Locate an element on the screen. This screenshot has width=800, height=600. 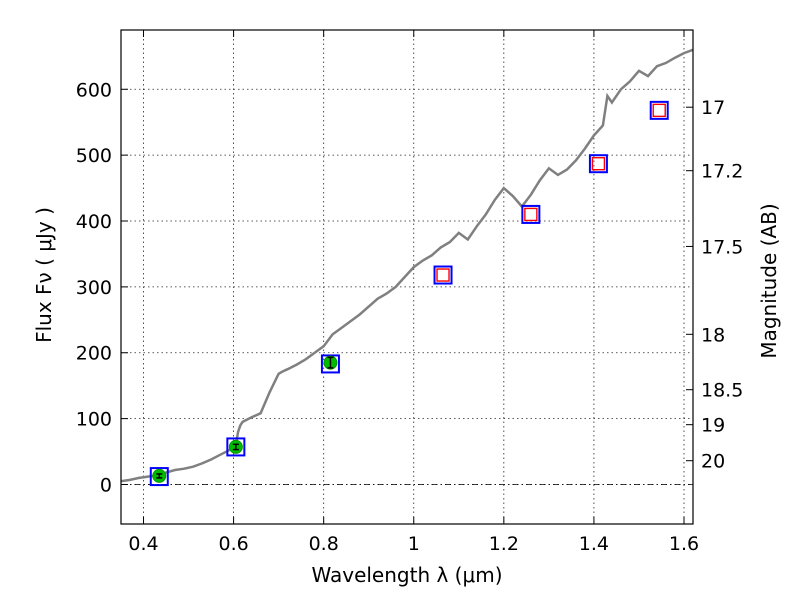
right-tick-label: 17 is located at coordinates (713, 108).